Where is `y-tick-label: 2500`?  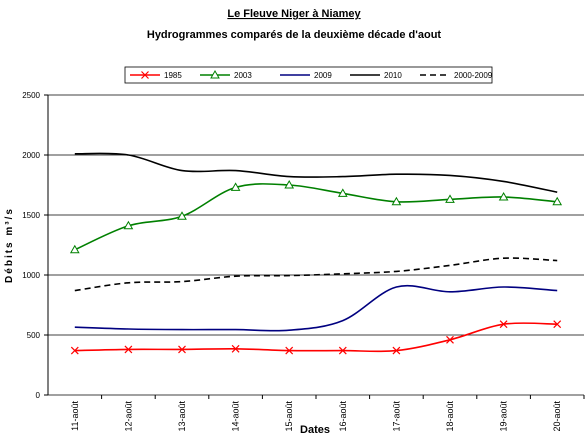
y-tick-label: 2500 is located at coordinates (31, 95).